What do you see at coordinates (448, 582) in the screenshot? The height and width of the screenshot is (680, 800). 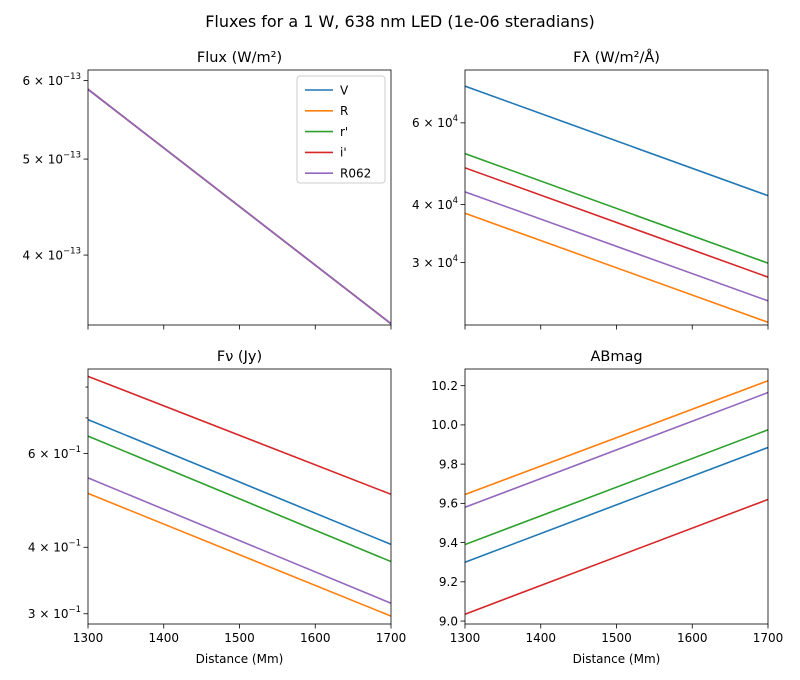 I see `y-tick-label: 9.2` at bounding box center [448, 582].